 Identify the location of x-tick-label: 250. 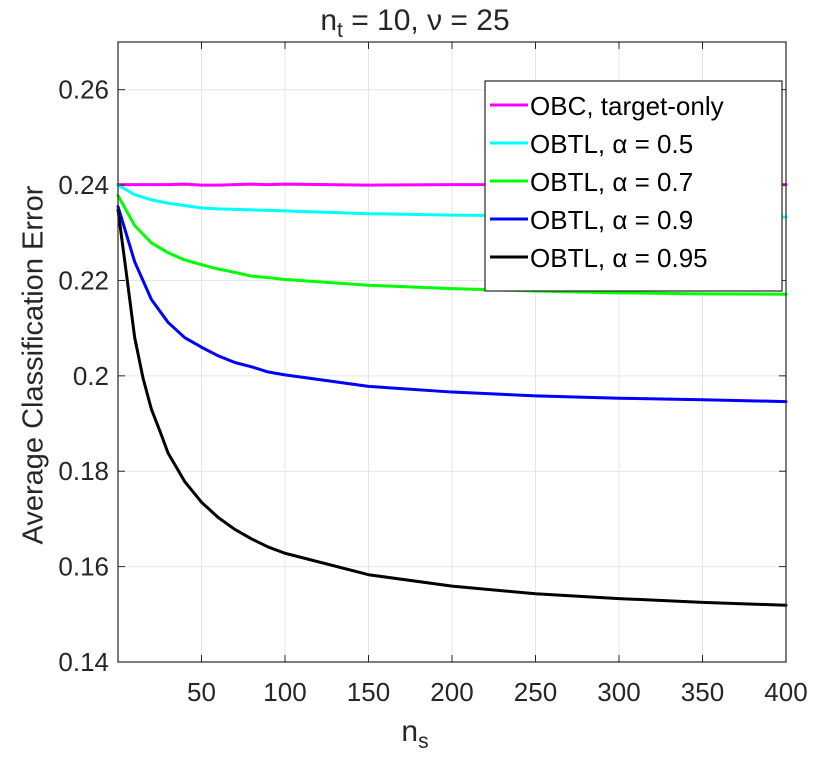
(535, 692).